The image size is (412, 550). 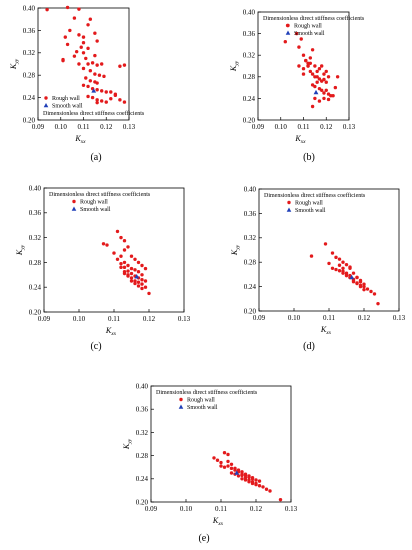 What do you see at coordinates (130, 441) in the screenshot?
I see `y-axis-label-sub: yy` at bounding box center [130, 441].